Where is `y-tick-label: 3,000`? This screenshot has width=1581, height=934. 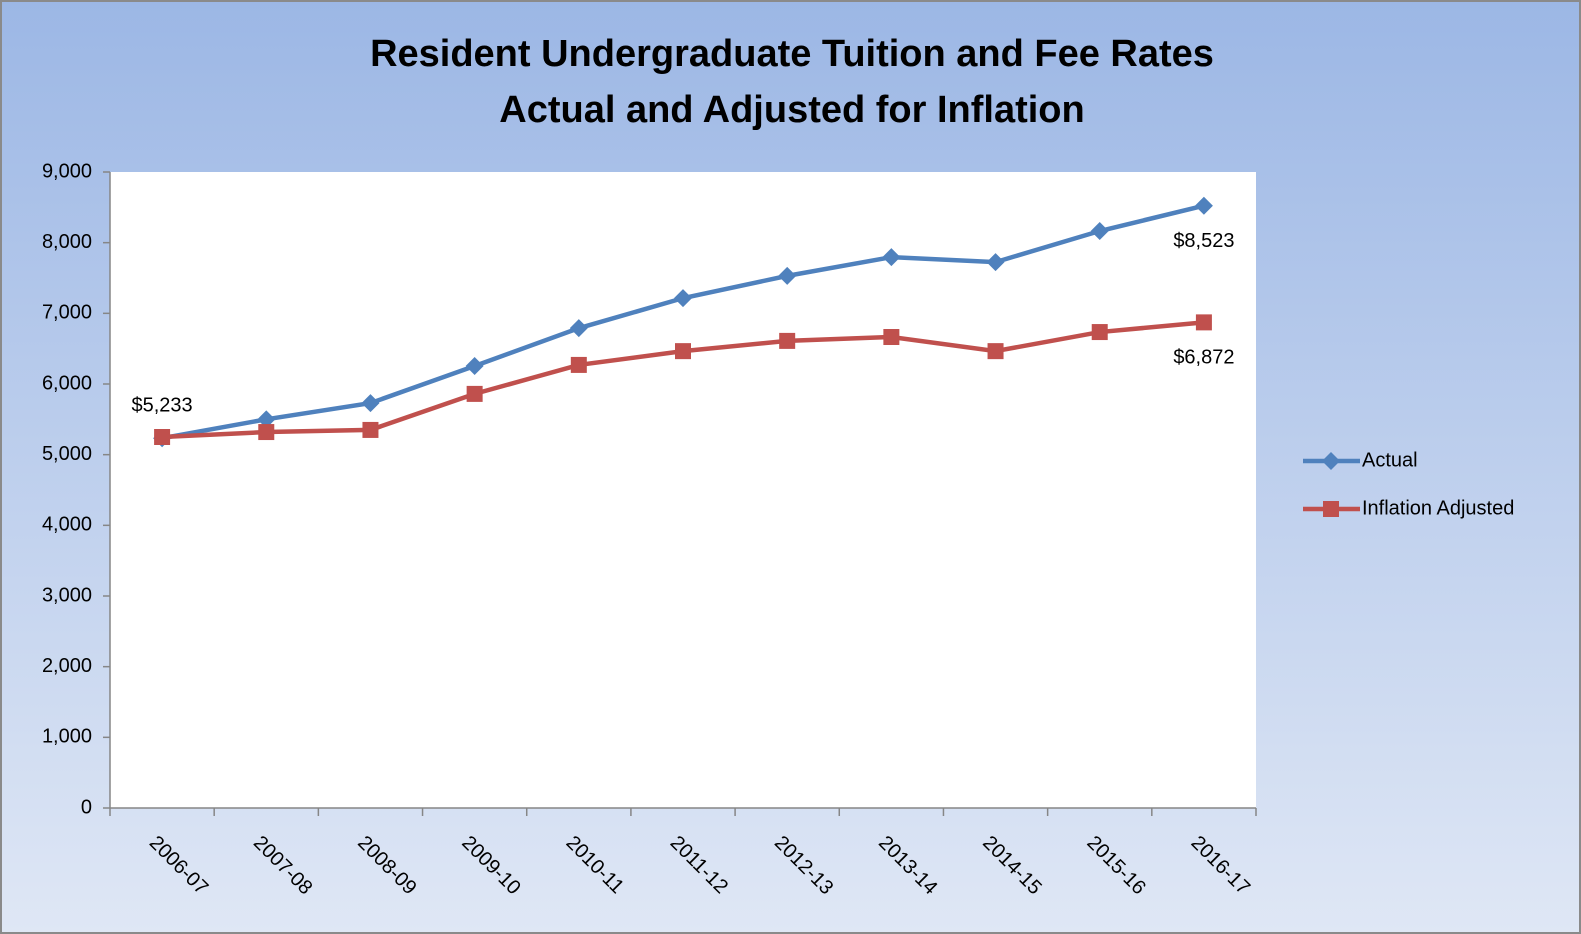 y-tick-label: 3,000 is located at coordinates (67, 595).